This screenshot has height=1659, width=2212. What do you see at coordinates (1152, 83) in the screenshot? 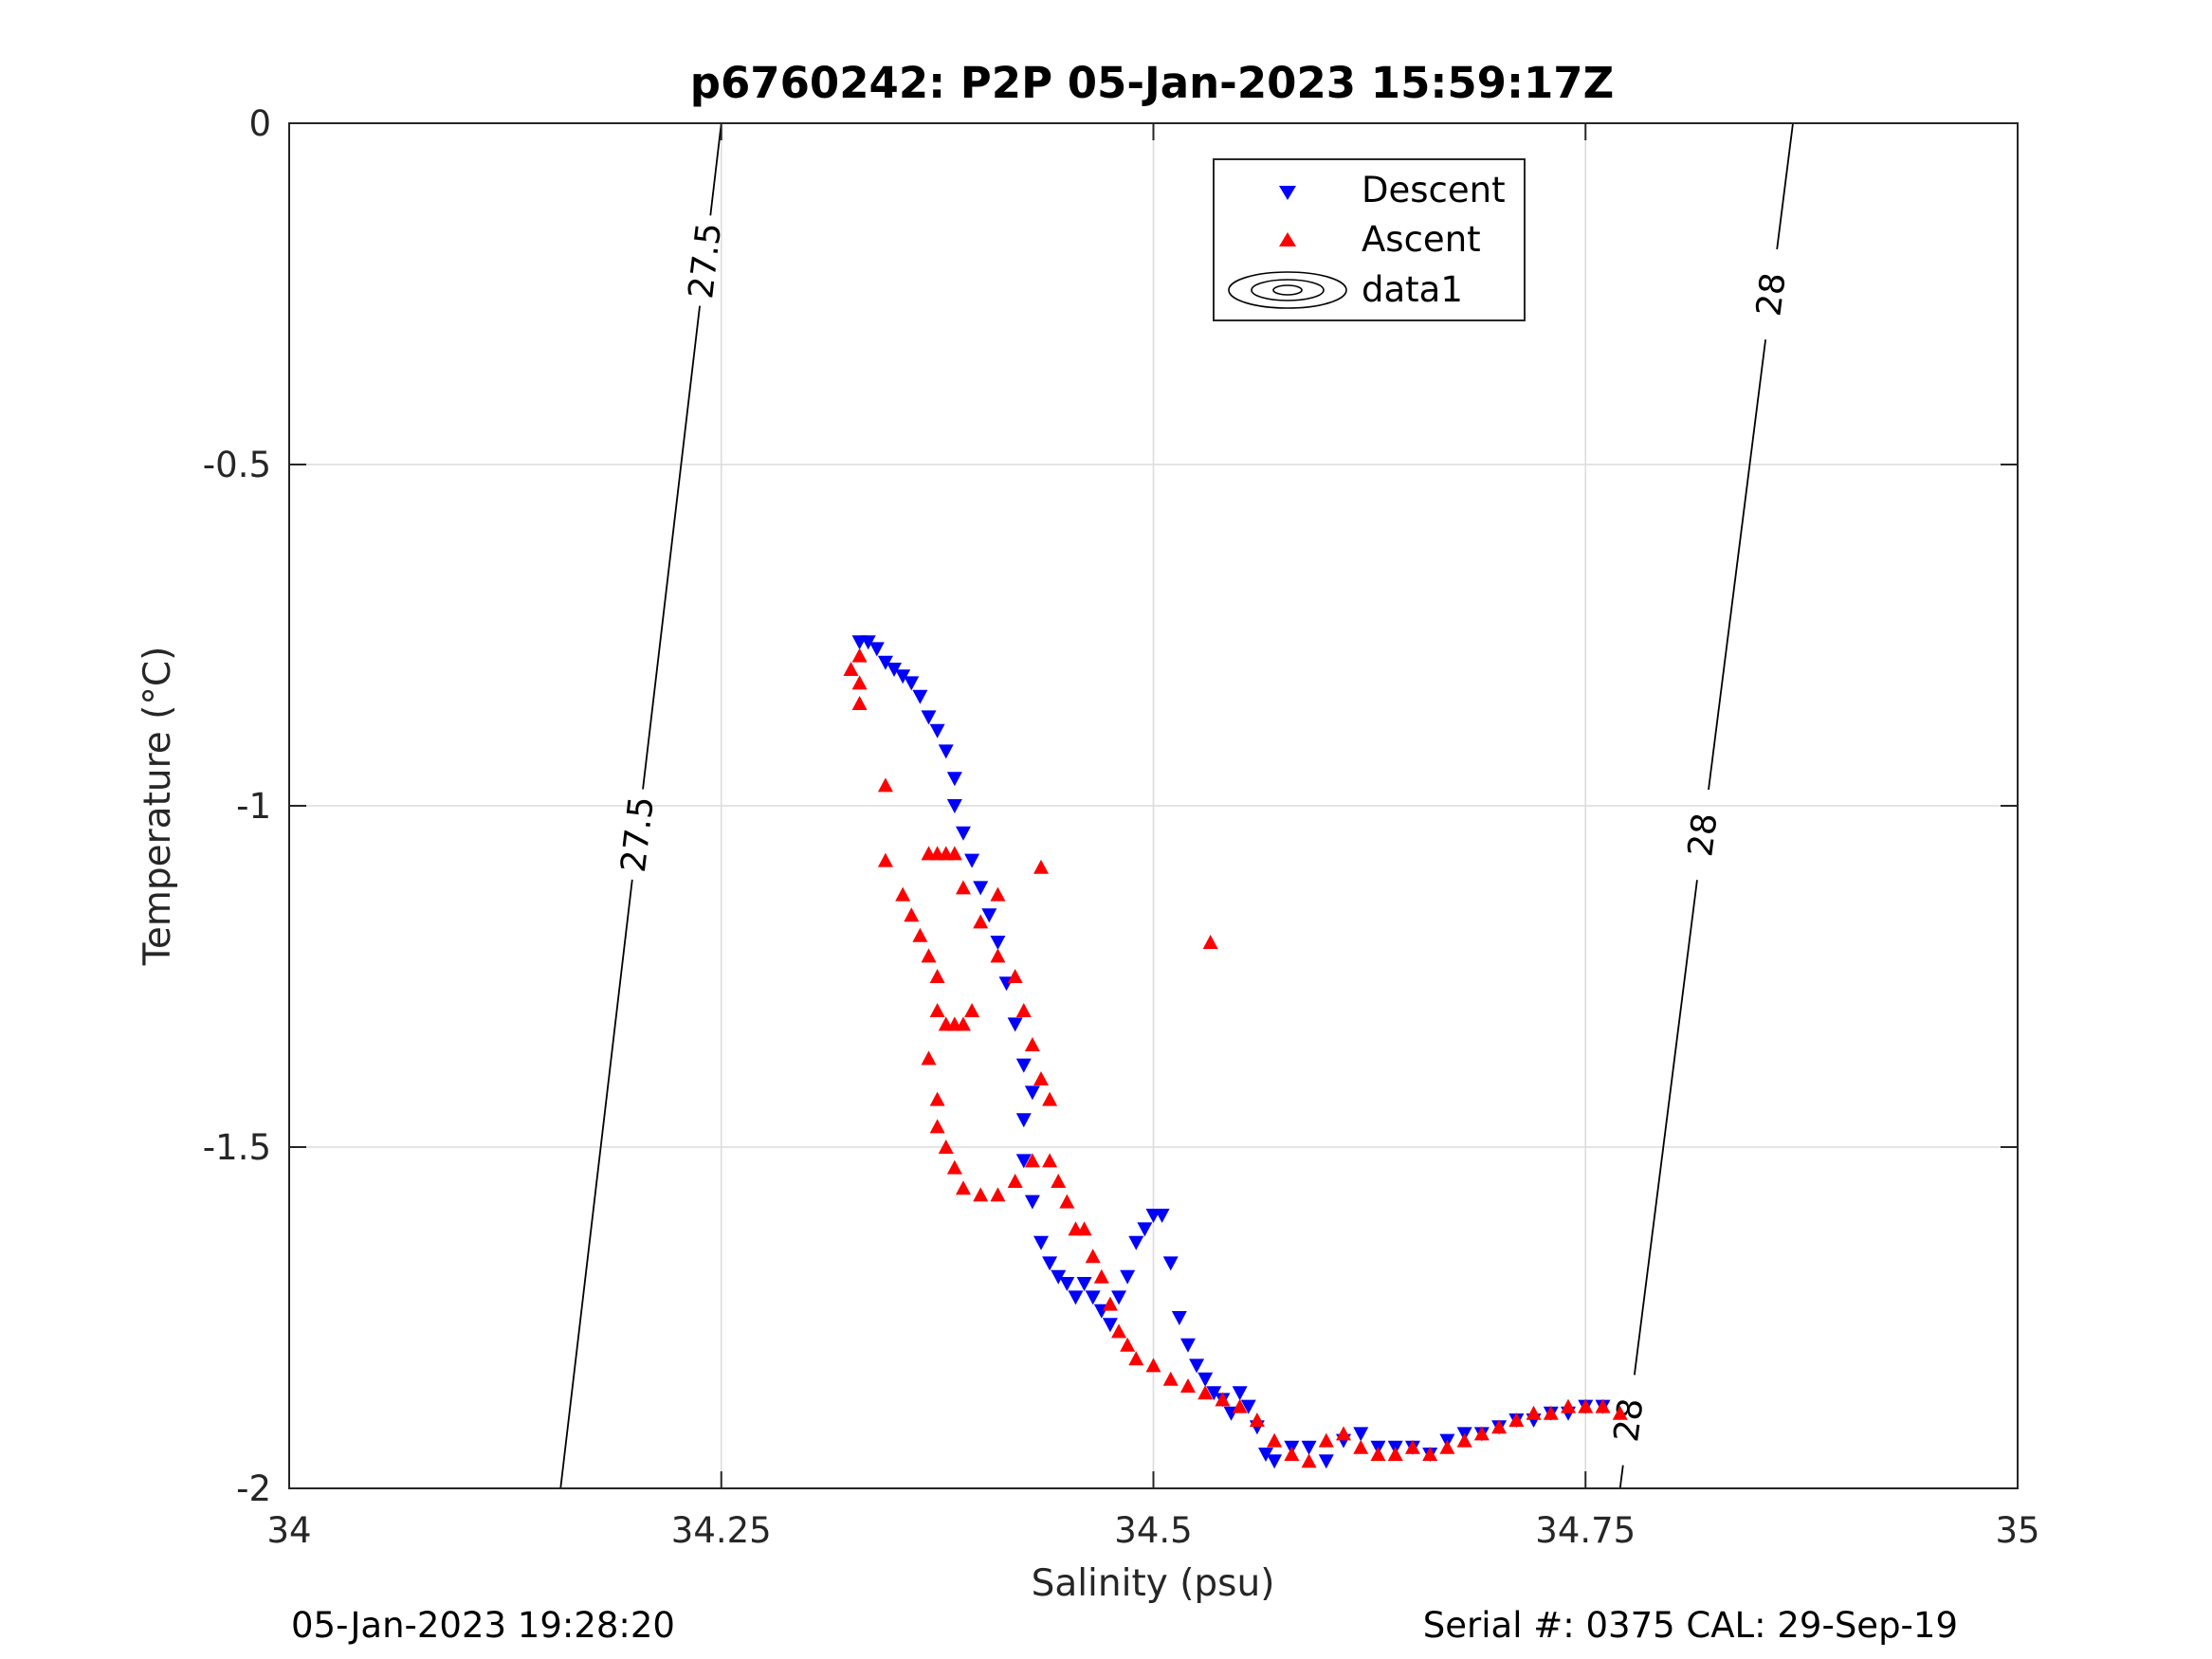
I see `chart-title: p6760242: P2P 05-Jan-2023 15:59:17Z` at bounding box center [1152, 83].